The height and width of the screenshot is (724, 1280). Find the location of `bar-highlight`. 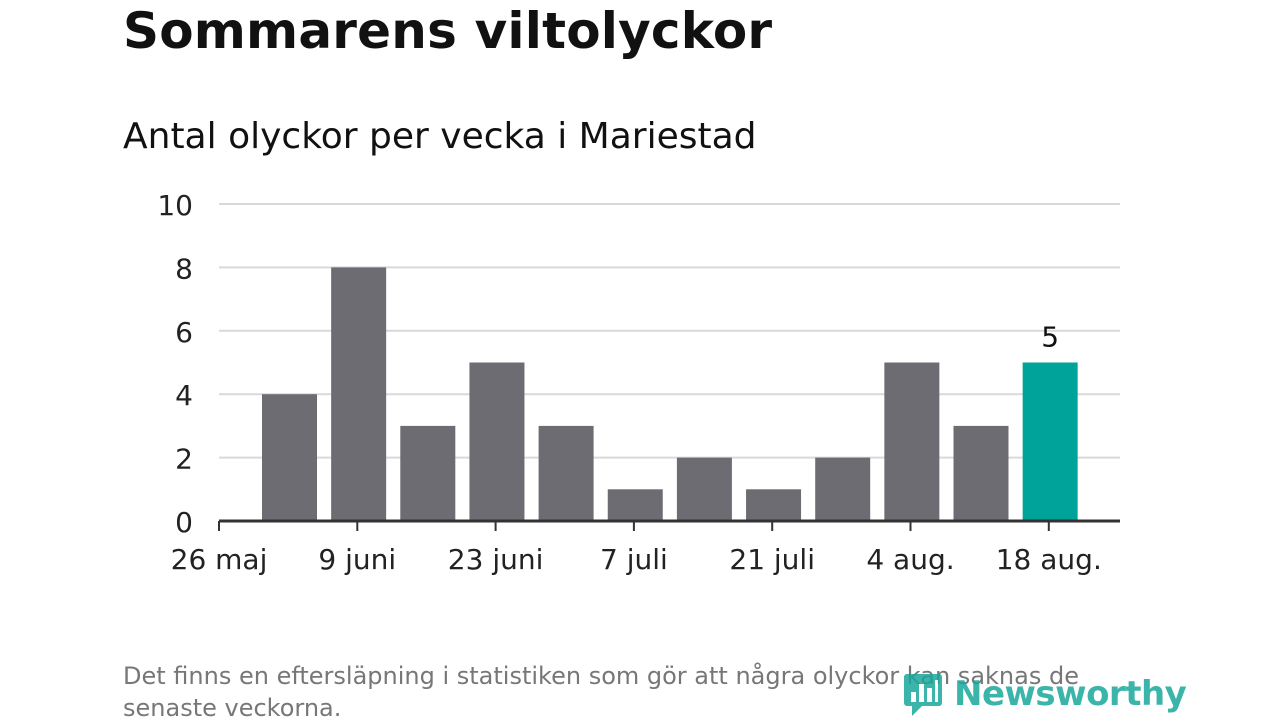

bar-highlight is located at coordinates (1050, 441).